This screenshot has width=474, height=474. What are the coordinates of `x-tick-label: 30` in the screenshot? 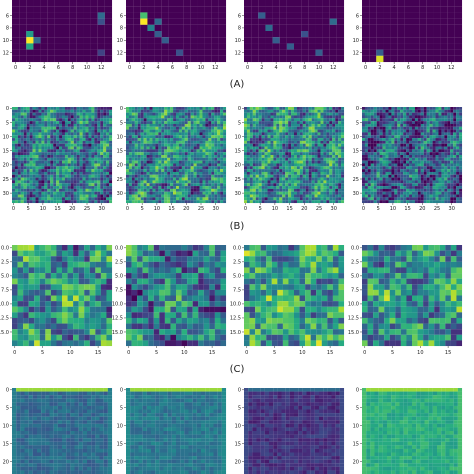 It's located at (216, 209).